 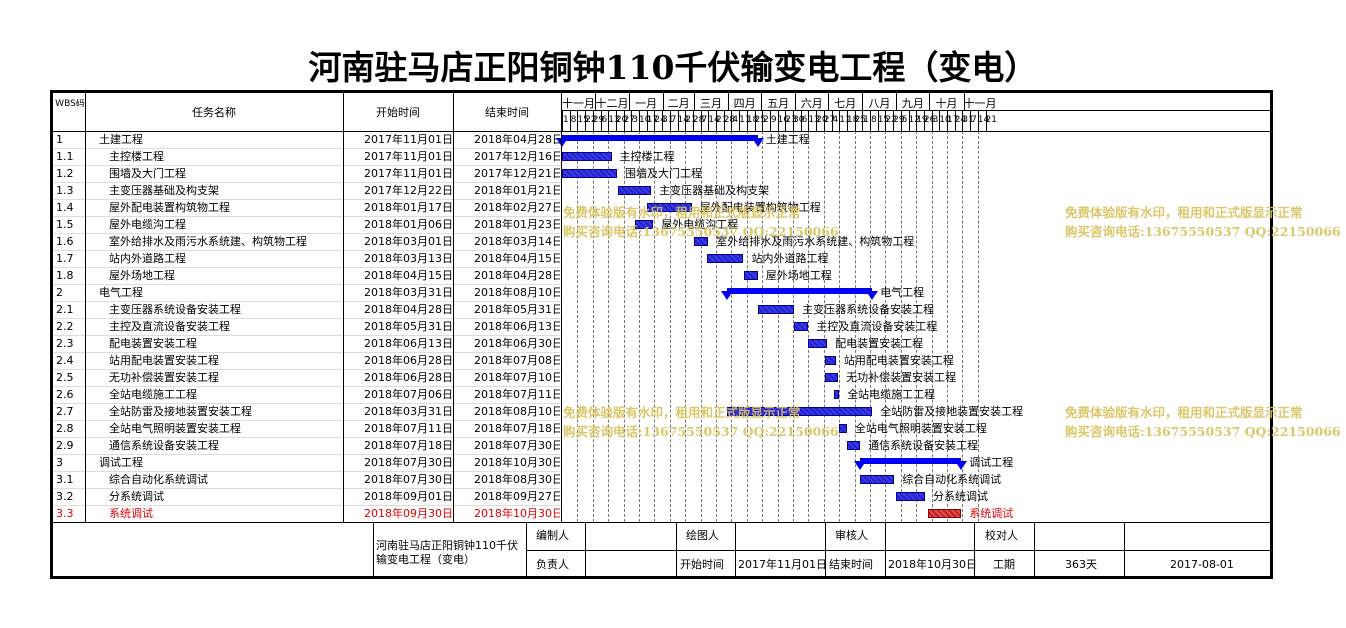 I want to click on task-wbs: 1.2, so click(x=65, y=173).